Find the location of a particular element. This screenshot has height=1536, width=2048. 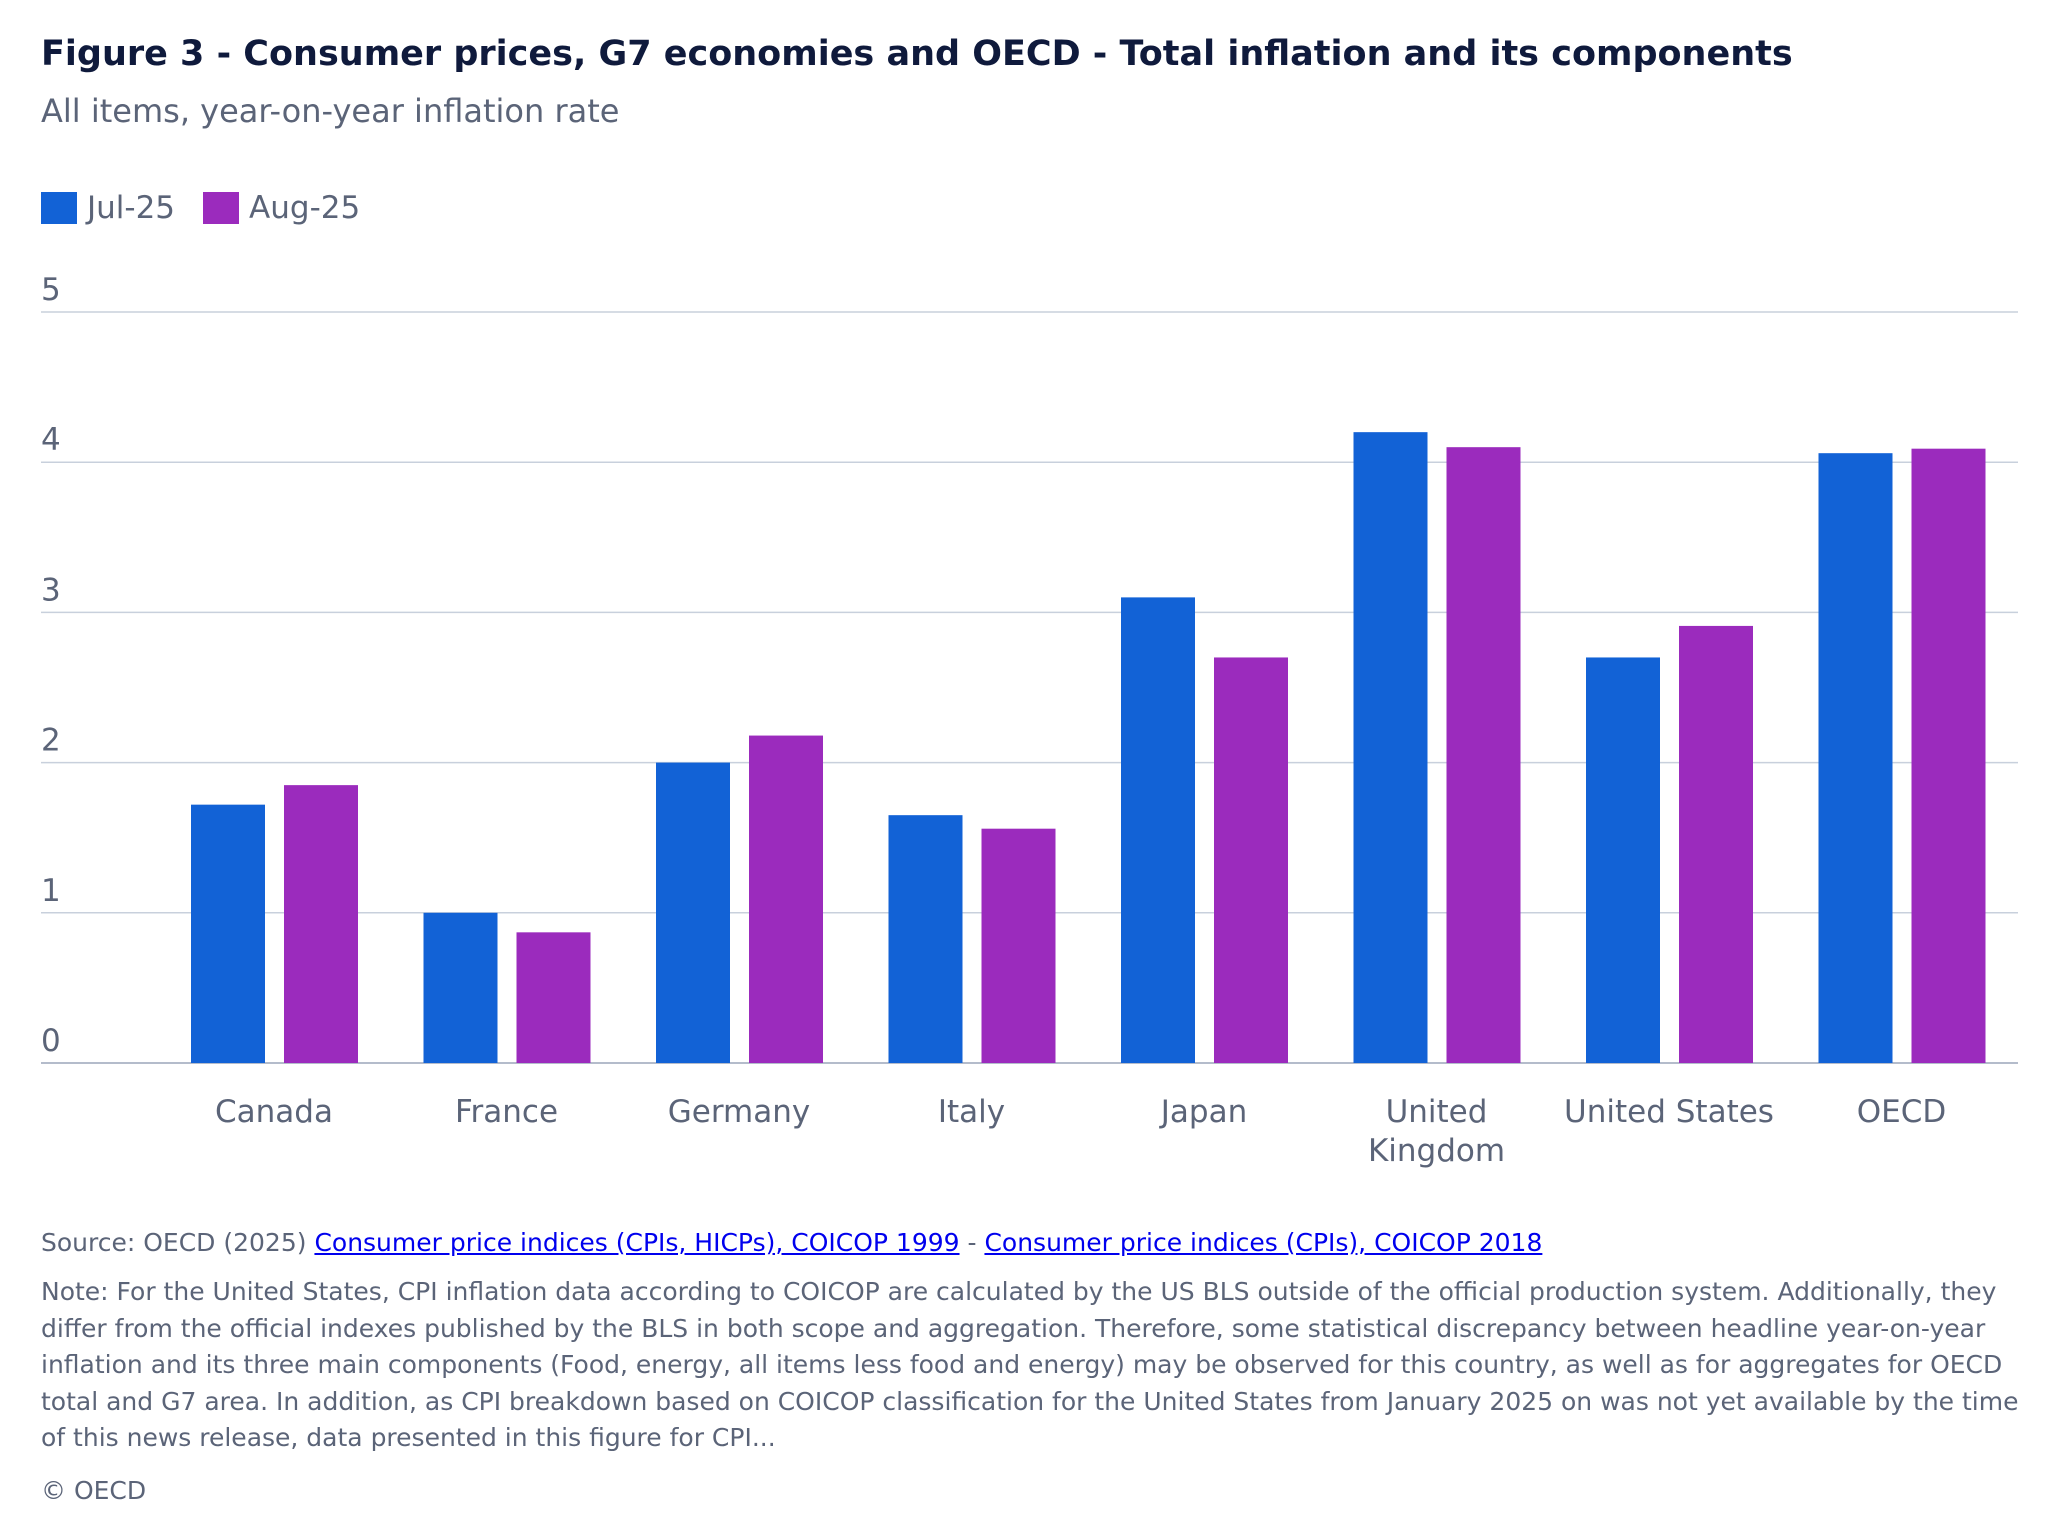

y-tick-label: 4 is located at coordinates (51, 440).